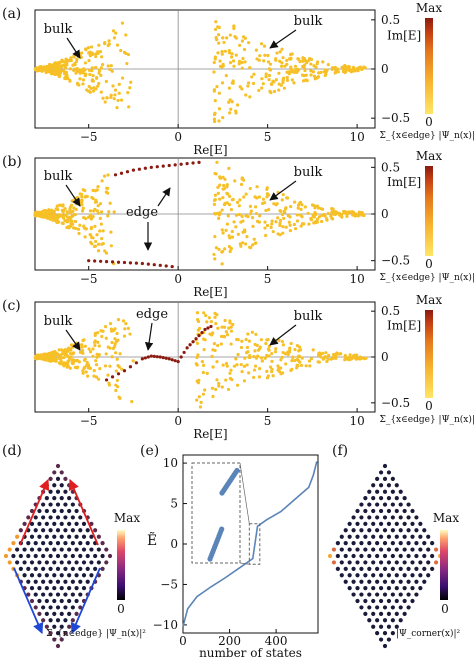  What do you see at coordinates (404, 326) in the screenshot?
I see `y-axis-label-c: Im[E]` at bounding box center [404, 326].